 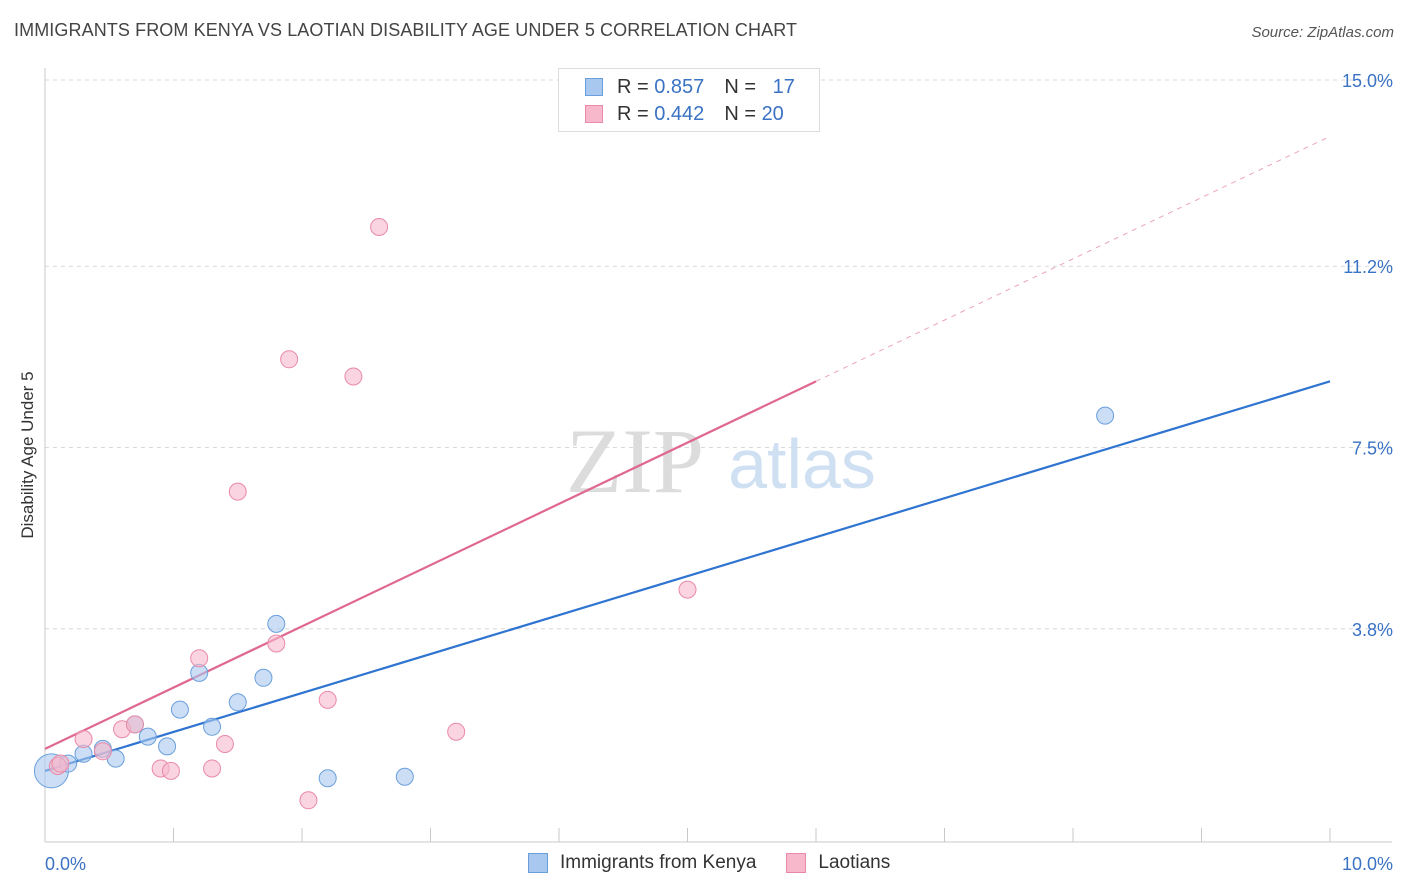 I want to click on y-tick-label-0: 3.8%, so click(x=1372, y=630).